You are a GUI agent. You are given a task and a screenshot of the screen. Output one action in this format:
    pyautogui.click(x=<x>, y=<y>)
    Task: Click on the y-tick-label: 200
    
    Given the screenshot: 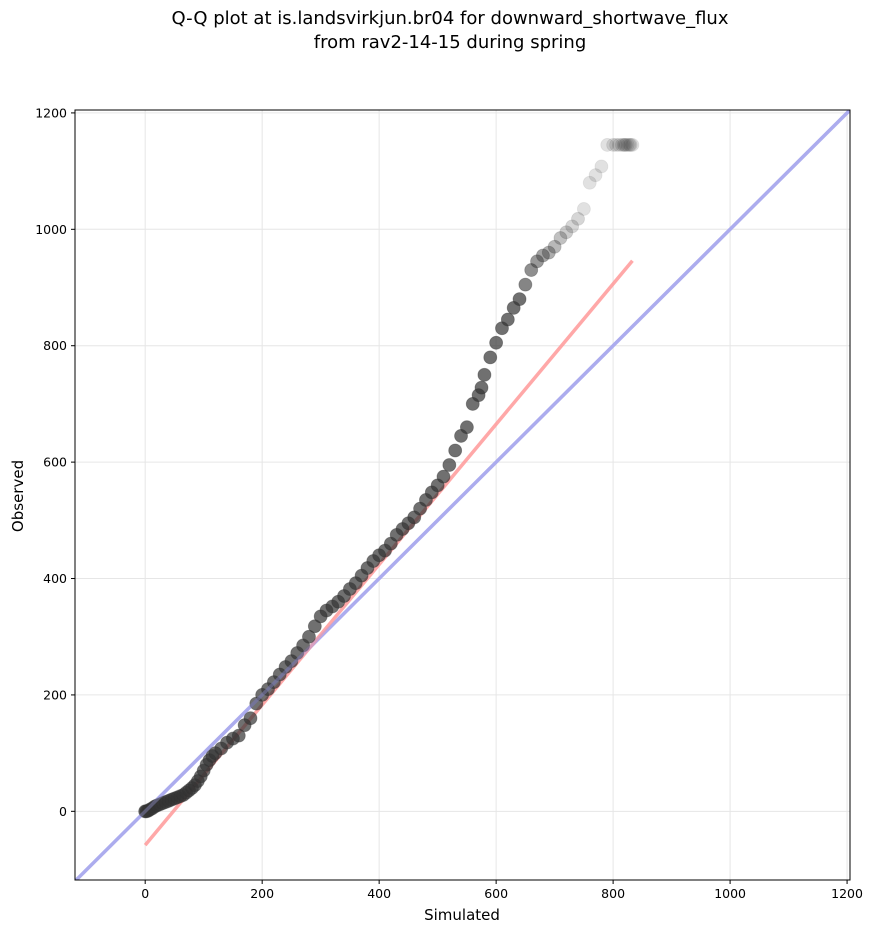 What is the action you would take?
    pyautogui.click(x=55, y=694)
    